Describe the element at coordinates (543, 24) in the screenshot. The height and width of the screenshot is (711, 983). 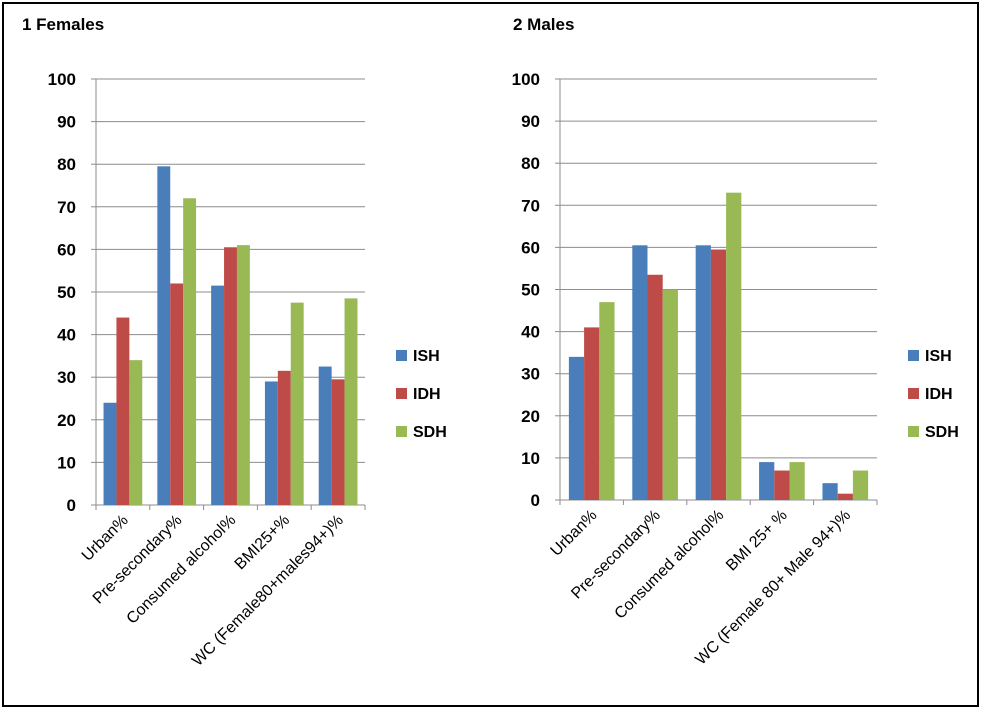
I see `chart-title: 2 Males` at that location.